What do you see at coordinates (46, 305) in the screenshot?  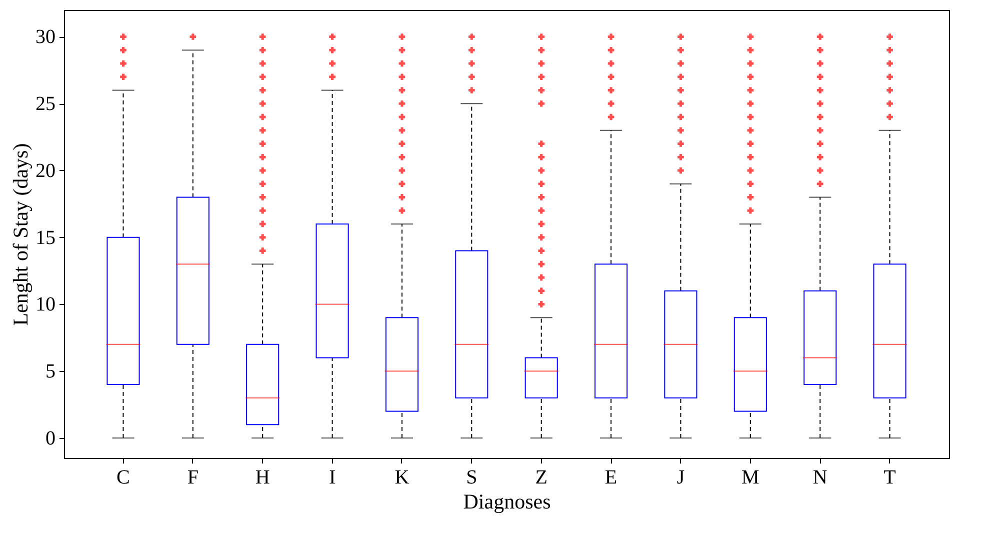 I see `y-tick-label: 10` at bounding box center [46, 305].